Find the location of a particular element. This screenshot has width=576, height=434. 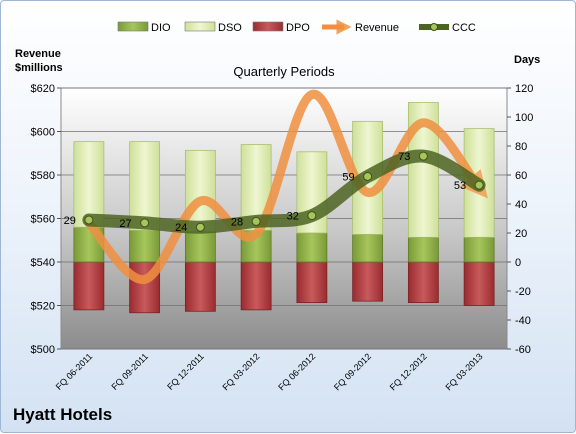

legend-label-dio: DIO is located at coordinates (161, 28).